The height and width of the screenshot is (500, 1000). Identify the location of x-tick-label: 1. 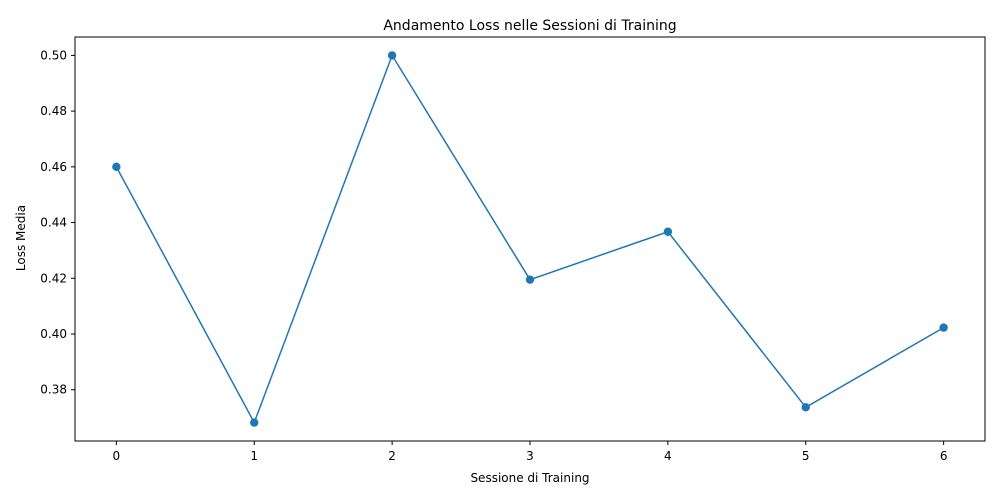
(254, 456).